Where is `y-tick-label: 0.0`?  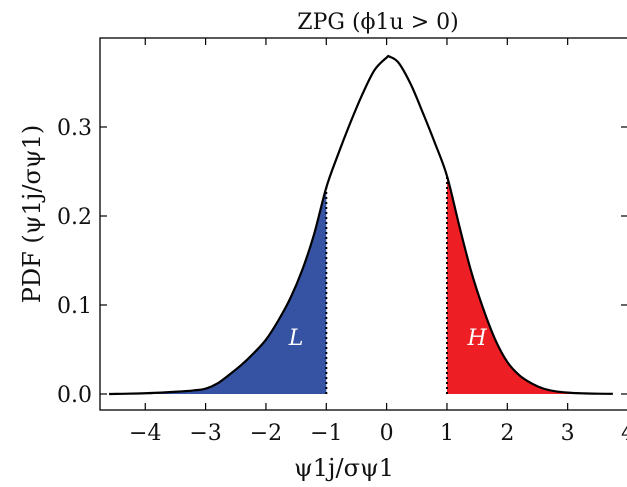
y-tick-label: 0.0 is located at coordinates (74, 395).